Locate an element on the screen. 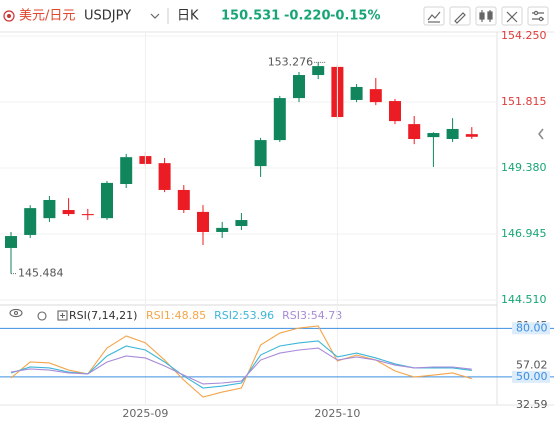  y-tick-label: 57.02 is located at coordinates (532, 365).